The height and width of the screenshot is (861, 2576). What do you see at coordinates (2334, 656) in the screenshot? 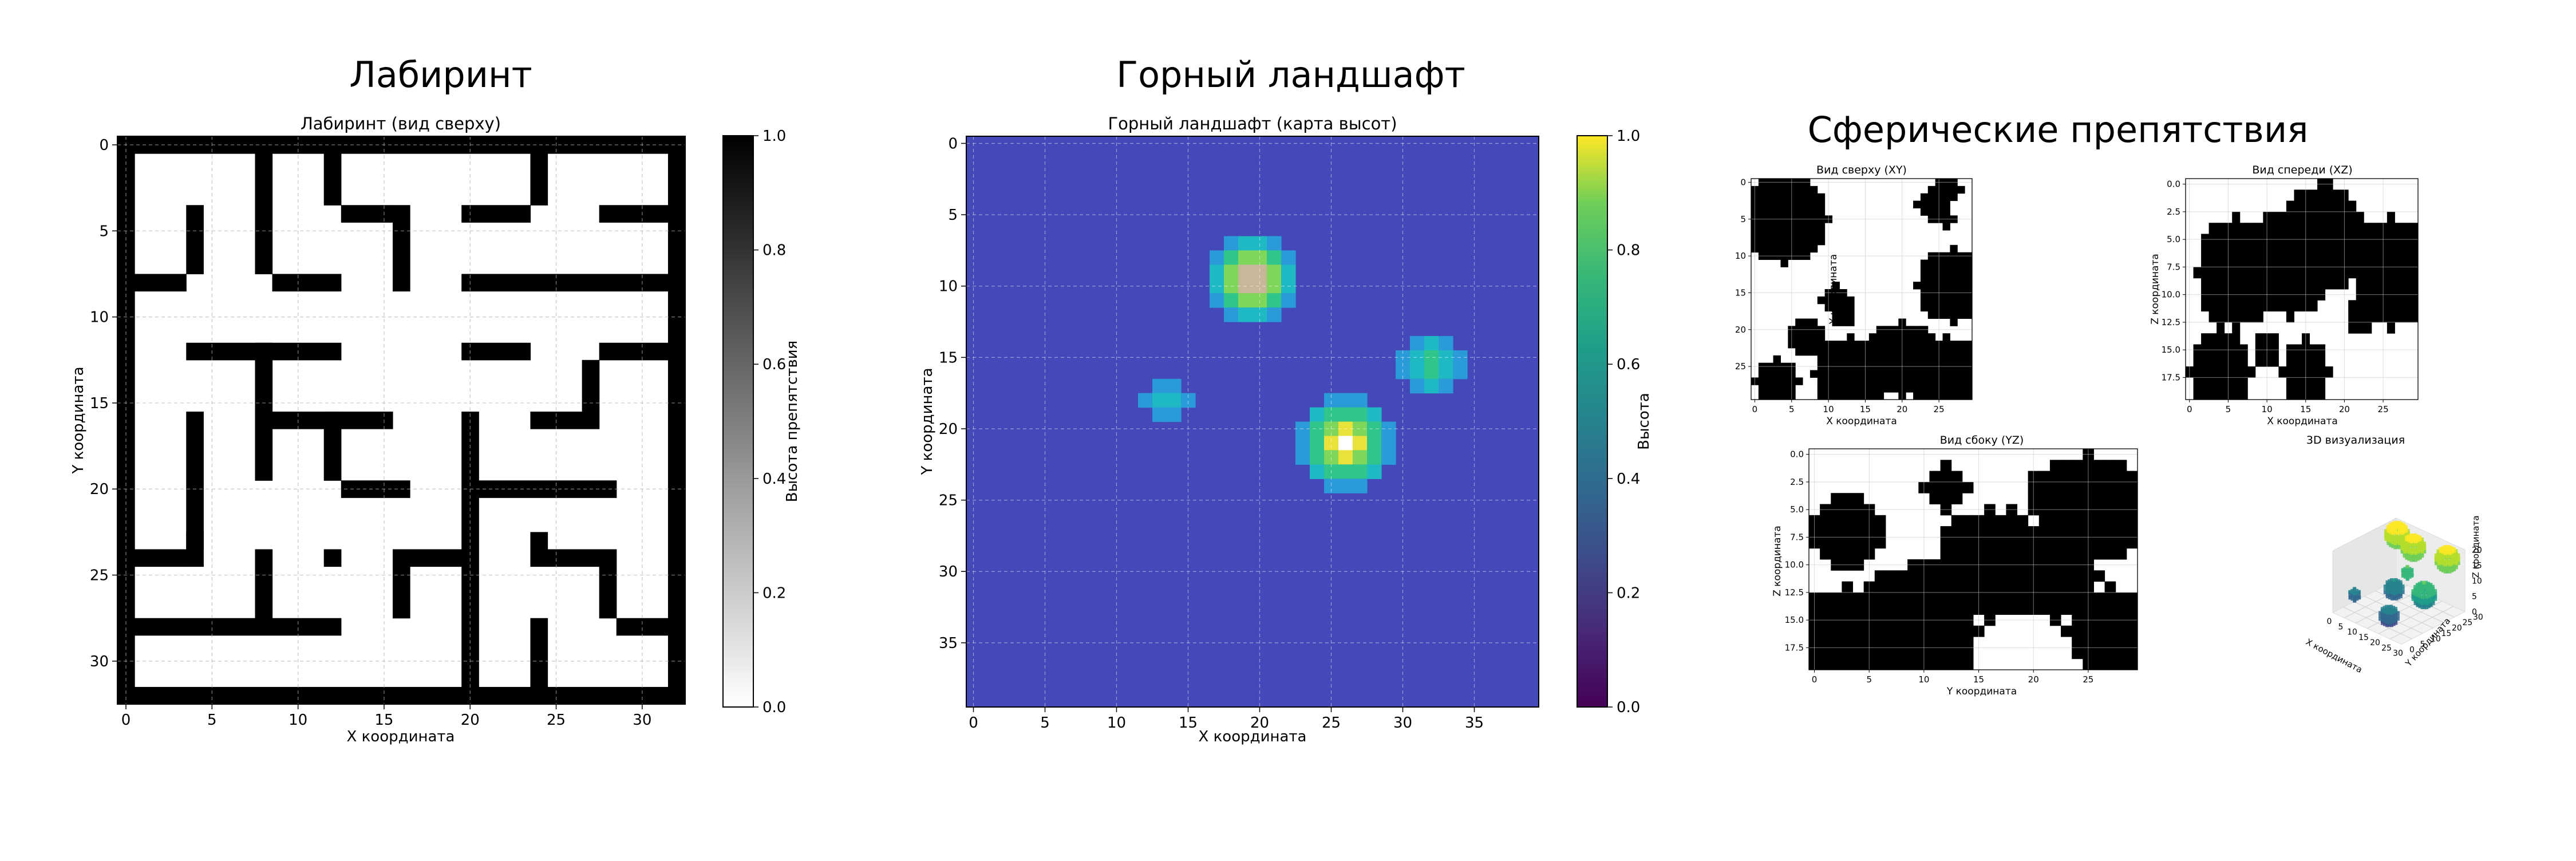
I see `3d-view-x-label: X координата` at bounding box center [2334, 656].